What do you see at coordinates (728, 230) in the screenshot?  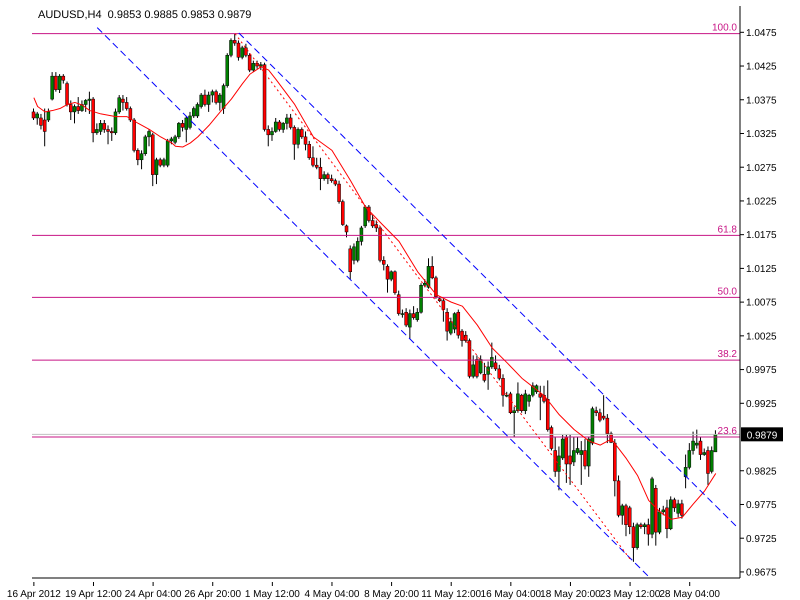 I see `annotation: 61.8` at bounding box center [728, 230].